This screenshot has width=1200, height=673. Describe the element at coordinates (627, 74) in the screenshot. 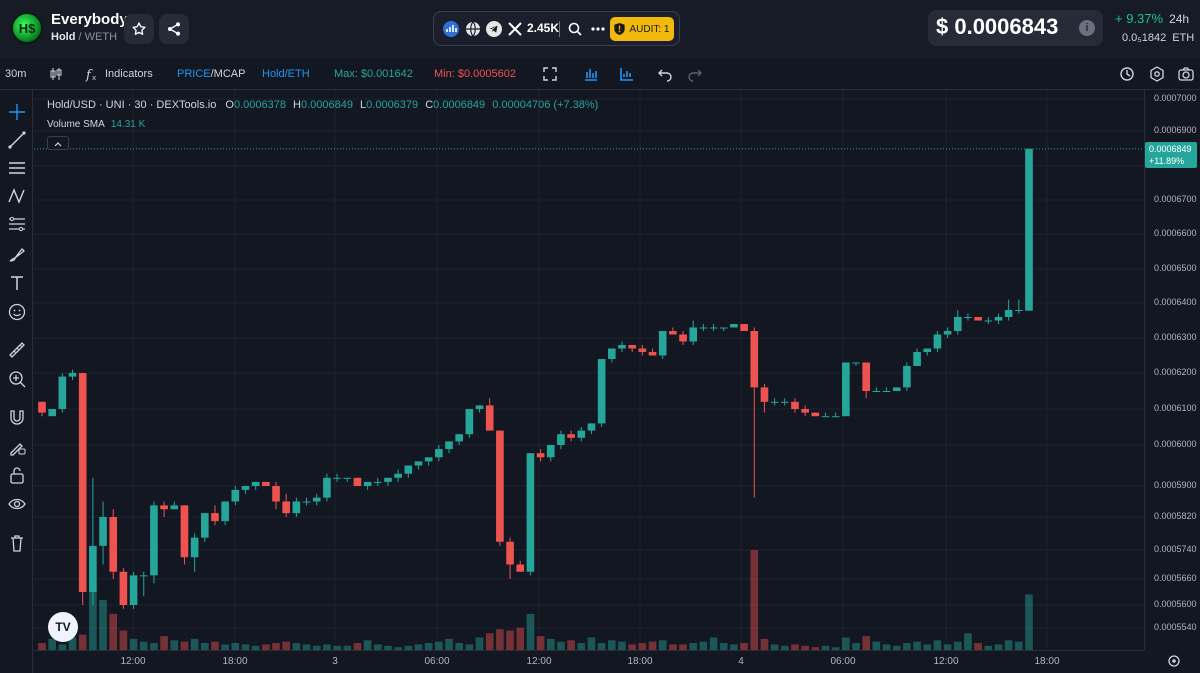

I see `chart-style-volume-icon` at that location.